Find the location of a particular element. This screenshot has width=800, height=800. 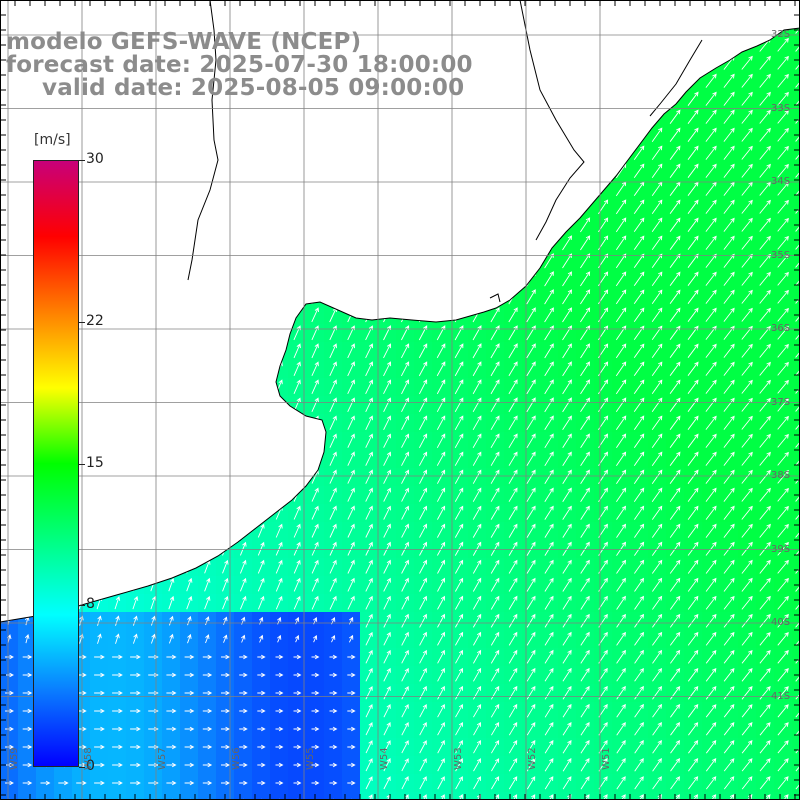

latitude-label: 41S is located at coordinates (781, 696).